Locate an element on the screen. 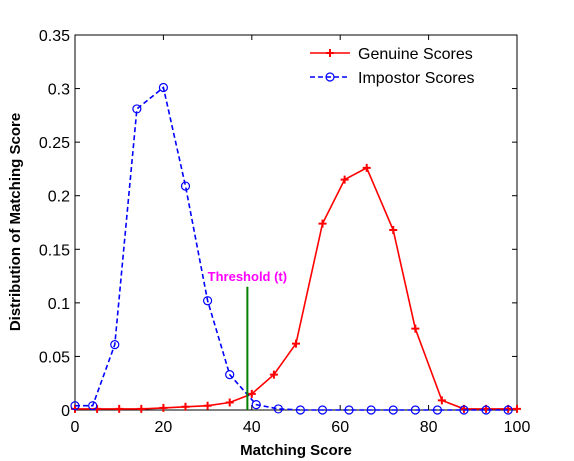 The height and width of the screenshot is (461, 574). threshold-label: Threshold (t) is located at coordinates (247, 276).